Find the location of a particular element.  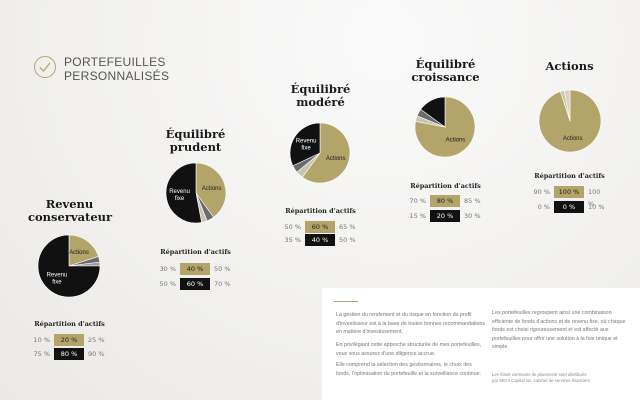

revenu-fixe-range-row: 0 % 0 % 10 % is located at coordinates (579, 207).